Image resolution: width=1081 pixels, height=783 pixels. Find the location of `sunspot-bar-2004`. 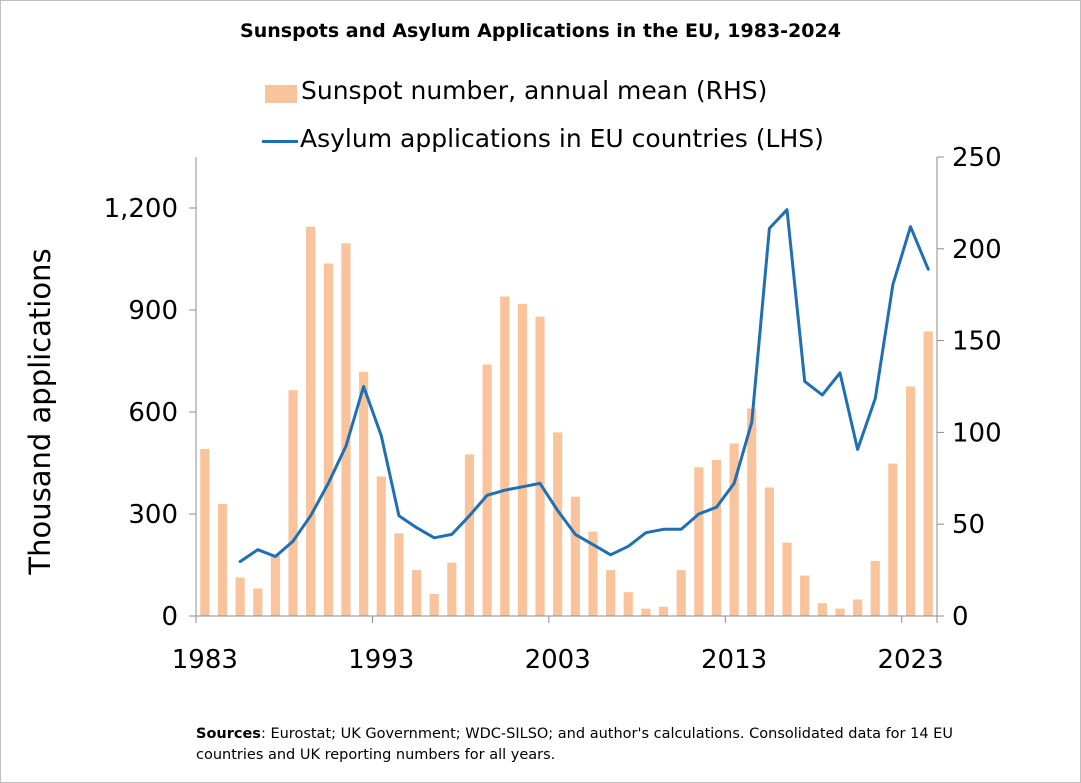

sunspot-bar-2004 is located at coordinates (575, 556).